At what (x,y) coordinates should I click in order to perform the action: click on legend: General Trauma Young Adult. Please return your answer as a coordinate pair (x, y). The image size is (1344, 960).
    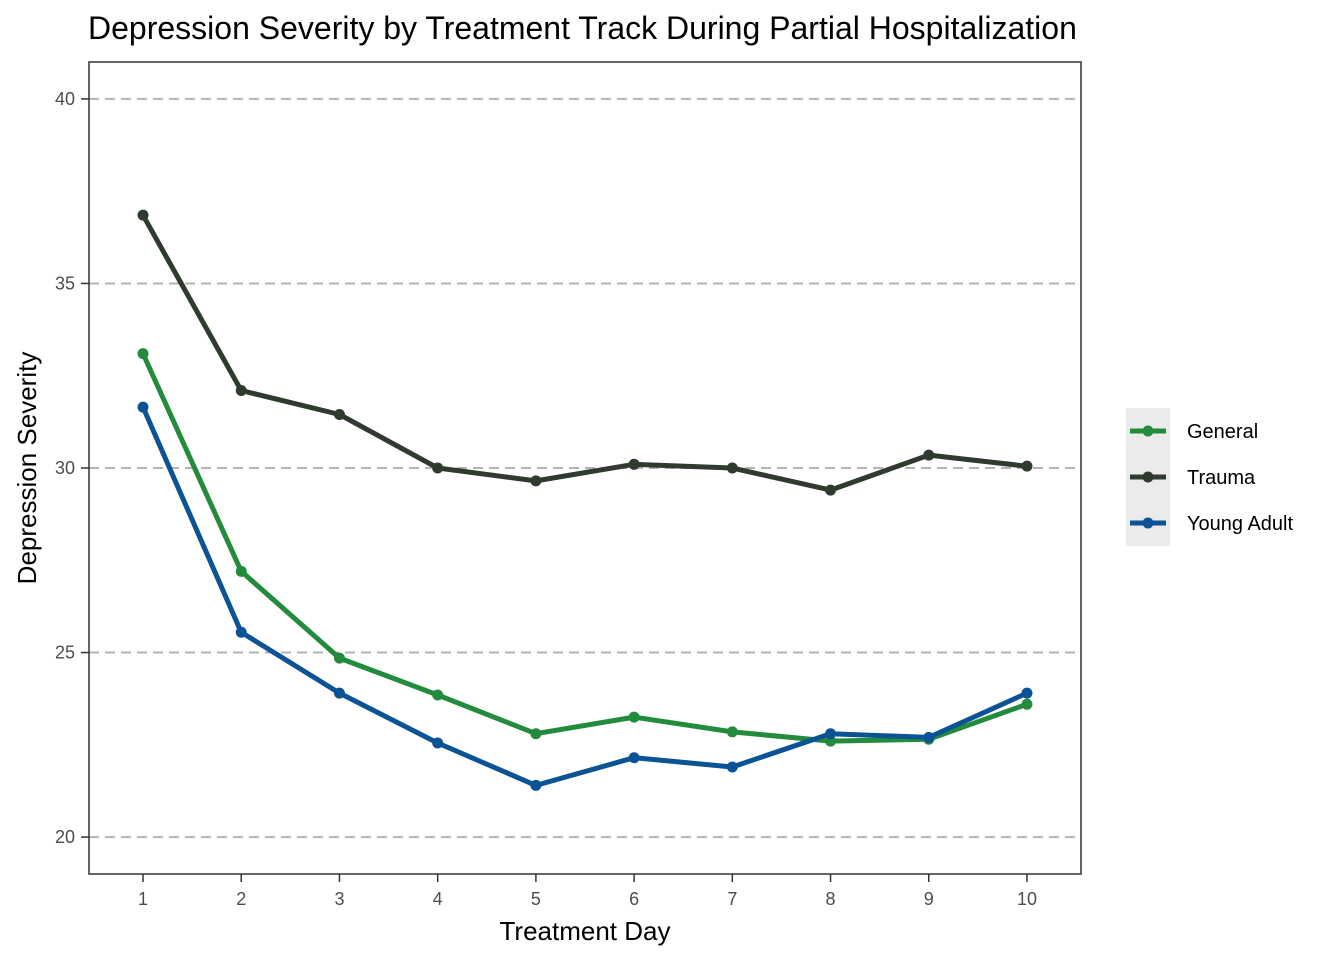
    Looking at the image, I should click on (1209, 477).